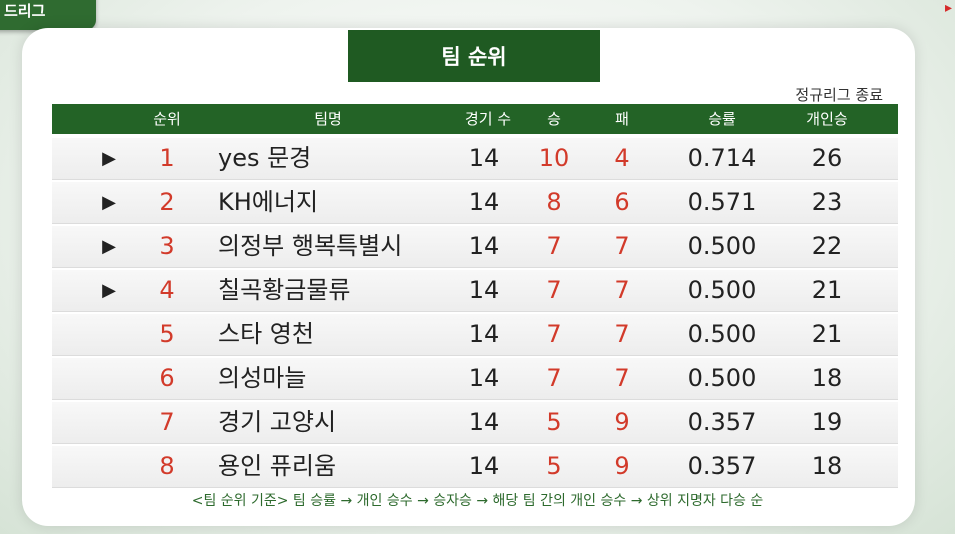 The height and width of the screenshot is (534, 955). I want to click on header-individual-wins: 개인승, so click(827, 119).